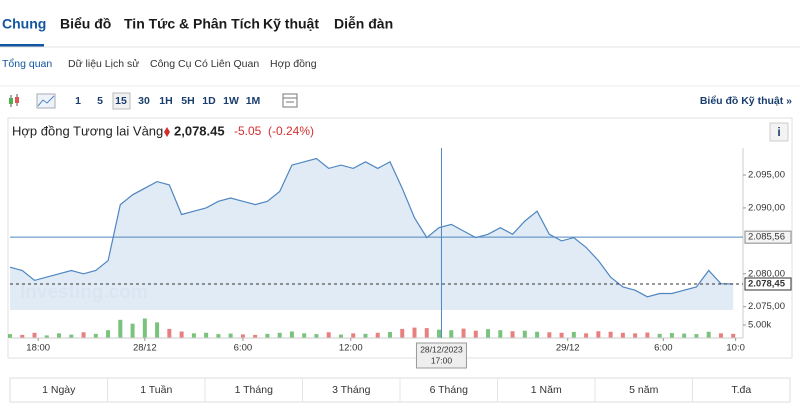  I want to click on interval-button: 1H, so click(165, 101).